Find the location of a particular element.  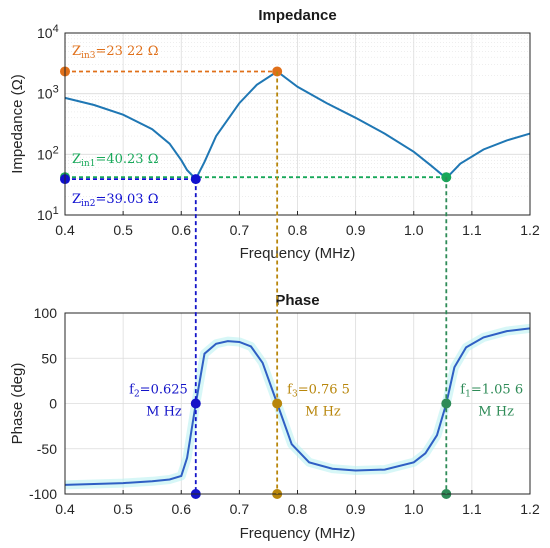

ann-value: =0.625 is located at coordinates (164, 390).